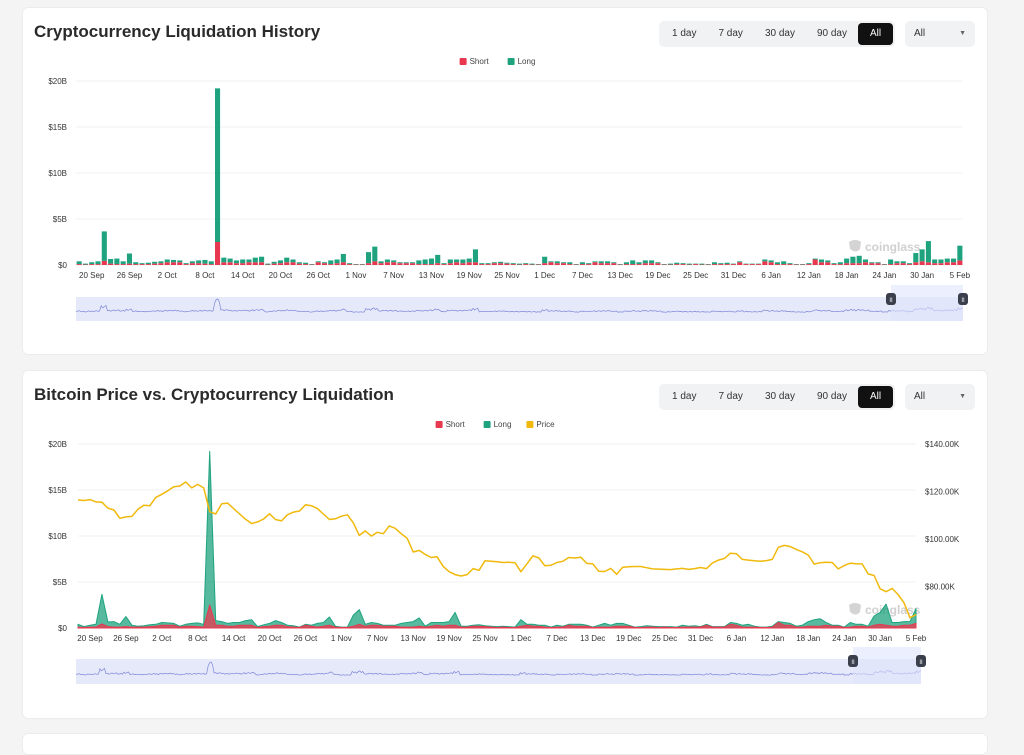 This screenshot has width=1024, height=755. What do you see at coordinates (57, 536) in the screenshot?
I see `y-tick-label: $10B` at bounding box center [57, 536].